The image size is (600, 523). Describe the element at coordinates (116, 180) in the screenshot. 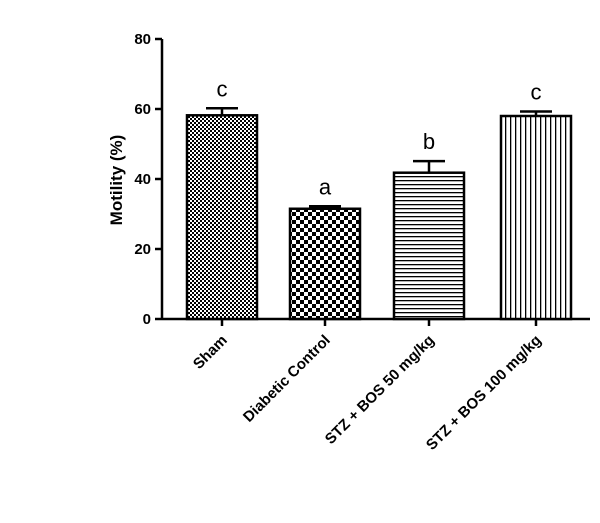

I see `y-axis-title: Motility (%)` at that location.